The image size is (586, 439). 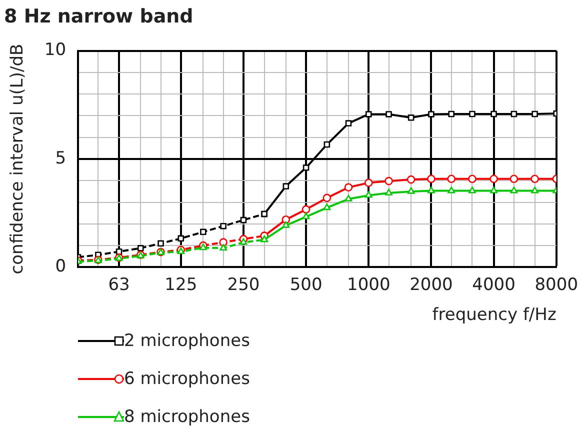 What do you see at coordinates (494, 315) in the screenshot?
I see `x-axis-title: frequency f/Hz` at bounding box center [494, 315].